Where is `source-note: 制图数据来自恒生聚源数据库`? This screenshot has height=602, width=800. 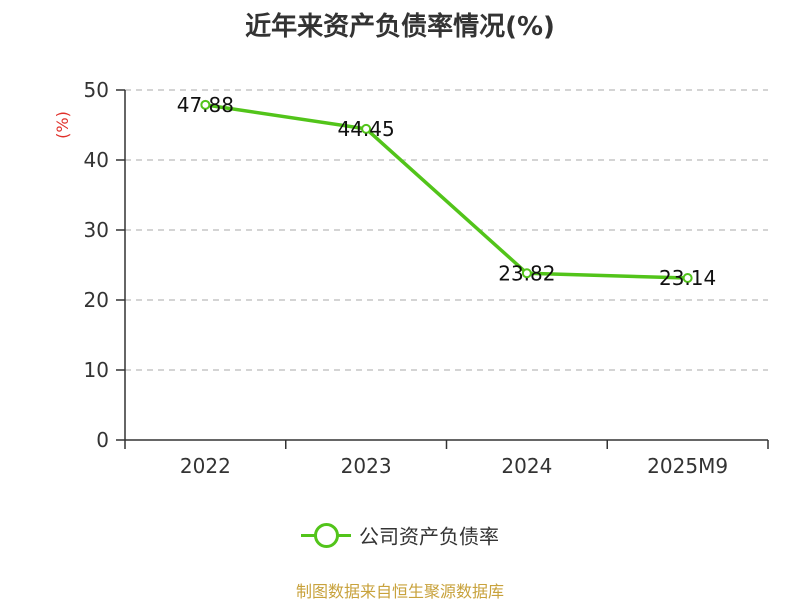
source-note: 制图数据来自恒生聚源数据库 is located at coordinates (399, 591).